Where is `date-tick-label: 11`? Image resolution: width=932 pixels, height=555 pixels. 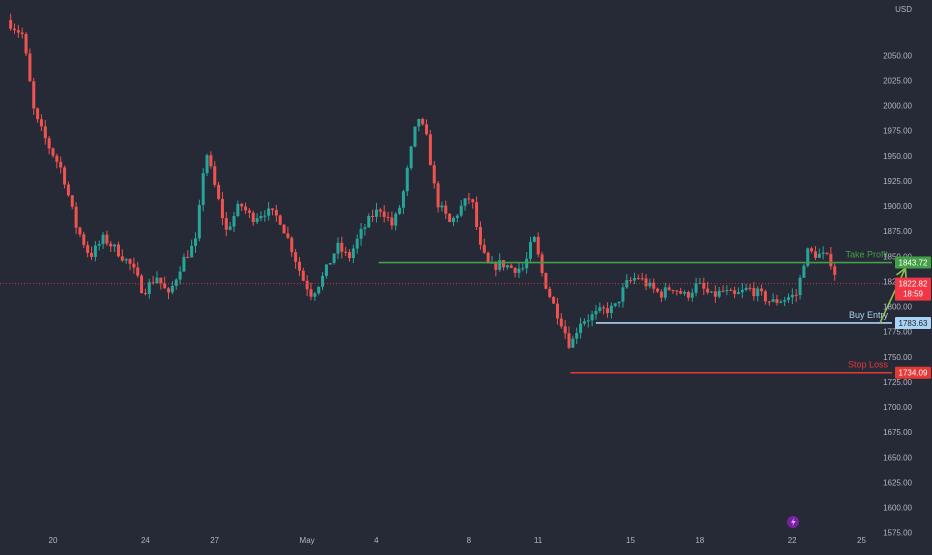 date-tick-label: 11 is located at coordinates (538, 540).